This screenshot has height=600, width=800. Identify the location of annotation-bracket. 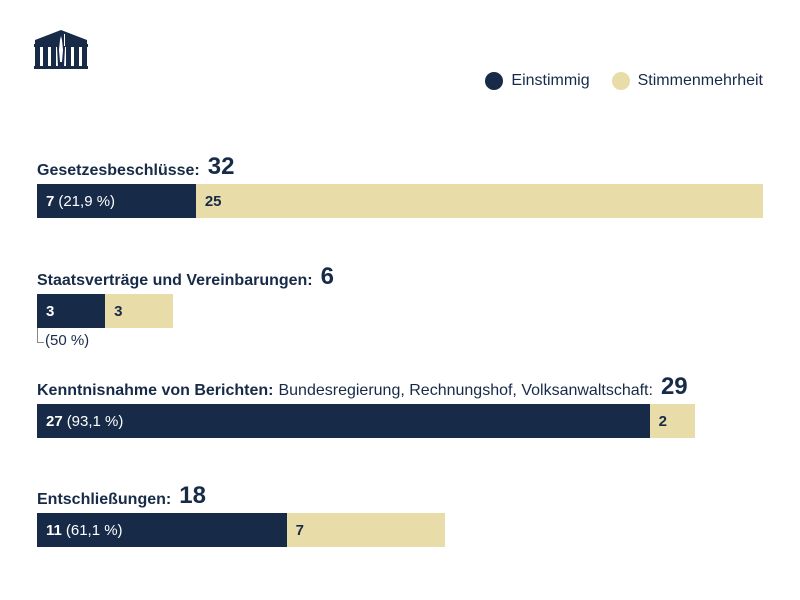
(40, 335).